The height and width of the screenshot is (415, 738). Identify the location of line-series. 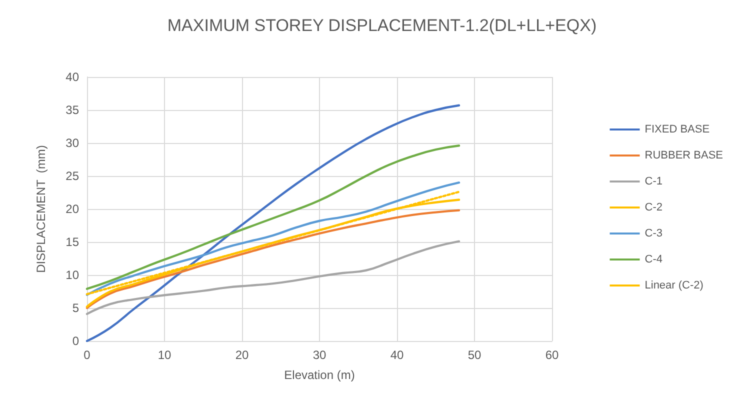
(273, 278).